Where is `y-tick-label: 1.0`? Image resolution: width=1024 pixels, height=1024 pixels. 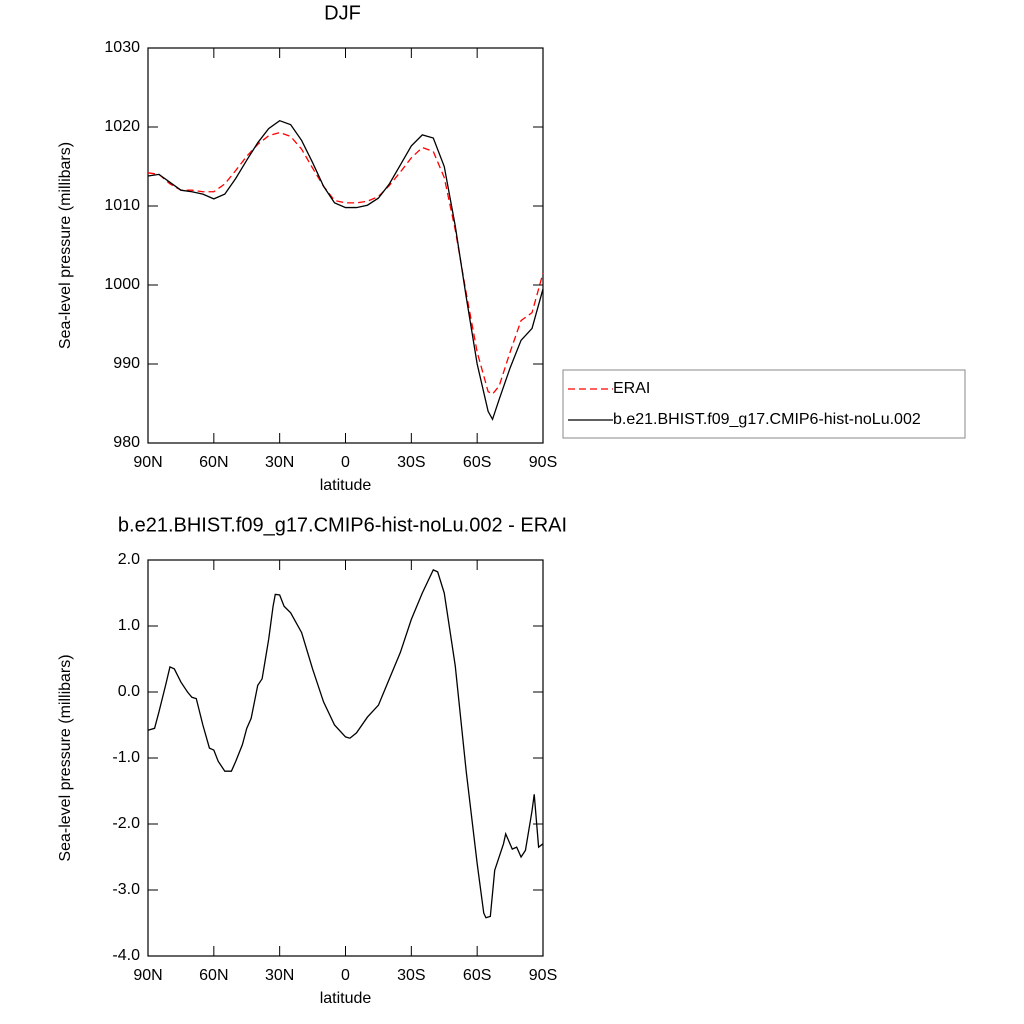
y-tick-label: 1.0 is located at coordinates (129, 625).